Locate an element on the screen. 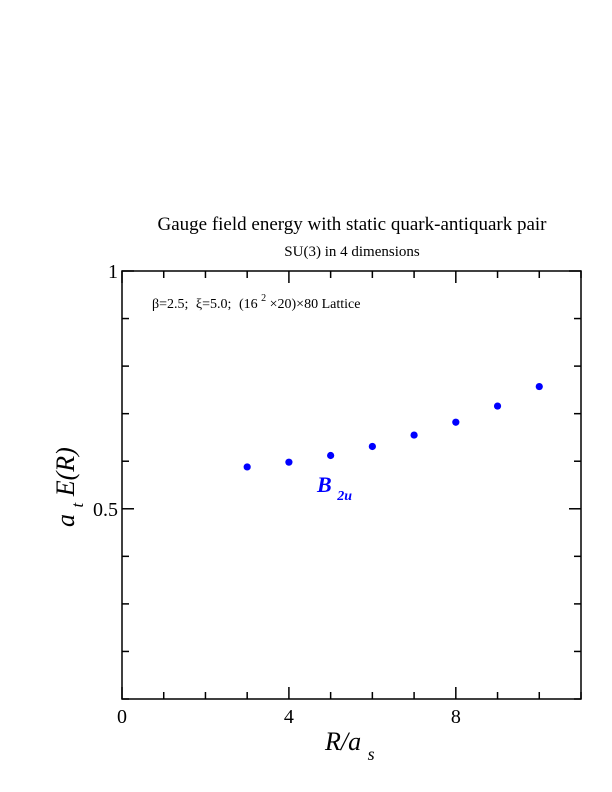 This screenshot has height=792, width=612. lattice-annotation: β=2.5; ξ=5.0; (16 2 ×20)×80 Lattice is located at coordinates (256, 301).